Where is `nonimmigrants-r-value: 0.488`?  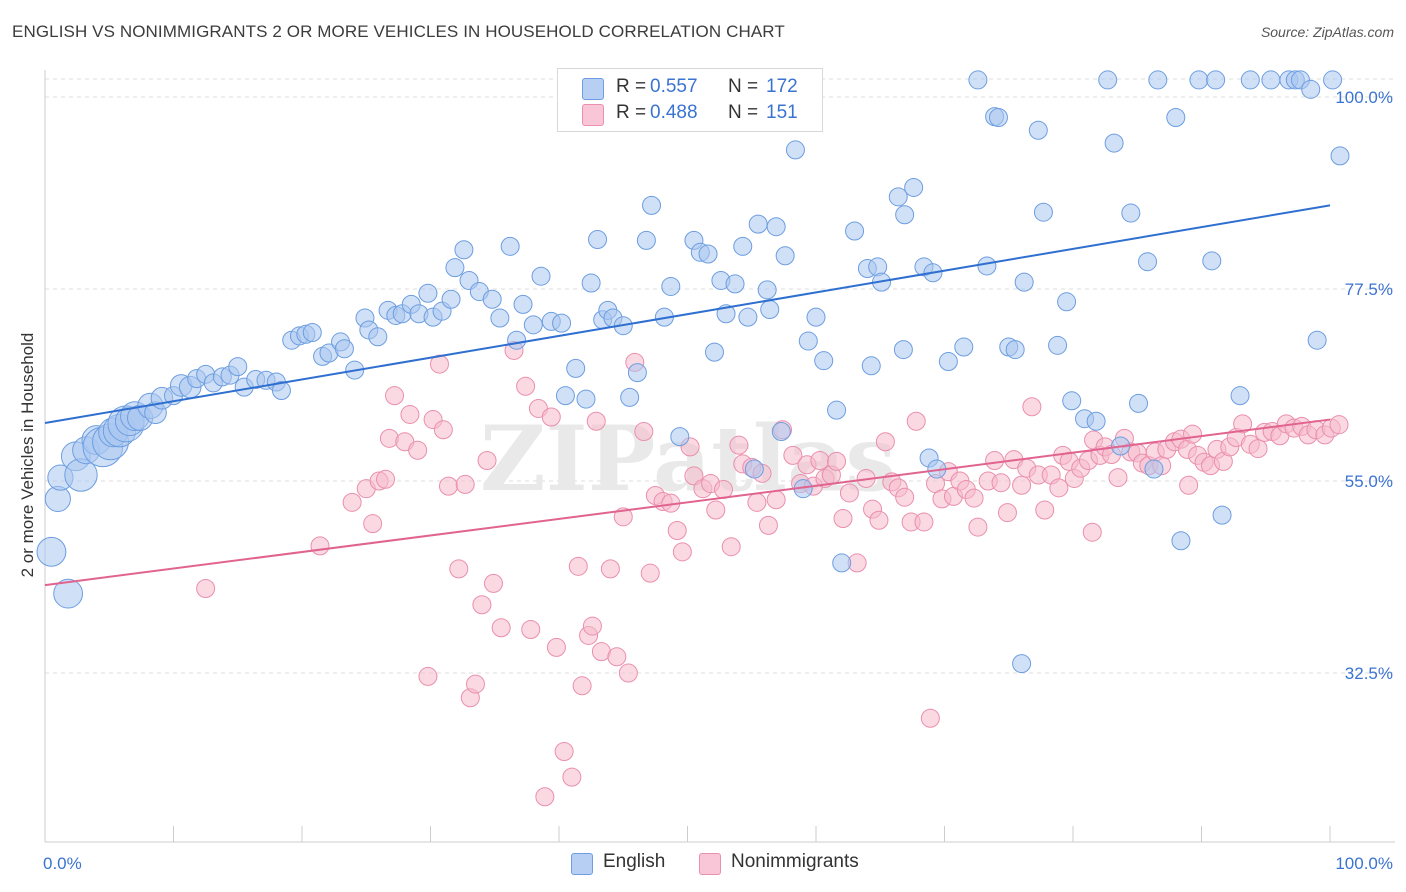
nonimmigrants-r-value: 0.488 is located at coordinates (674, 112).